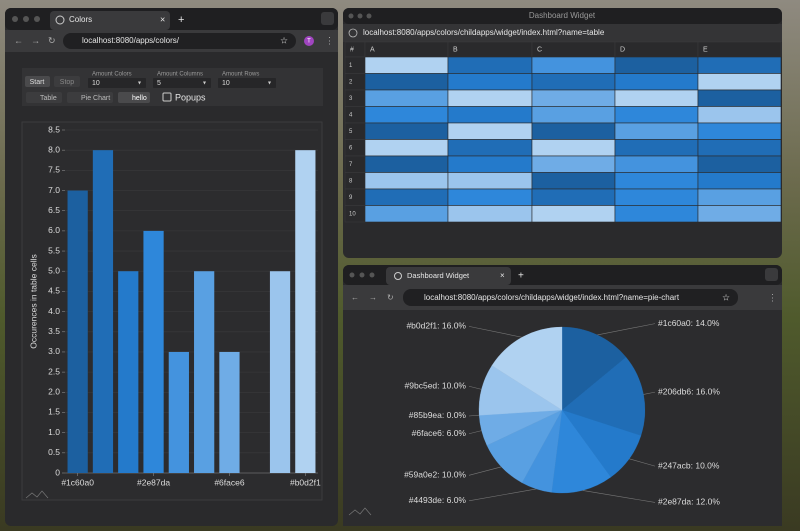  What do you see at coordinates (57, 472) in the screenshot?
I see `y-tick-label: 0` at bounding box center [57, 472].